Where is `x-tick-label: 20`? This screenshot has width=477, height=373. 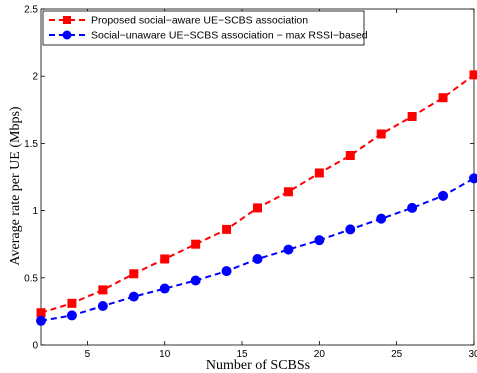 x-tick-label: 20 is located at coordinates (320, 354).